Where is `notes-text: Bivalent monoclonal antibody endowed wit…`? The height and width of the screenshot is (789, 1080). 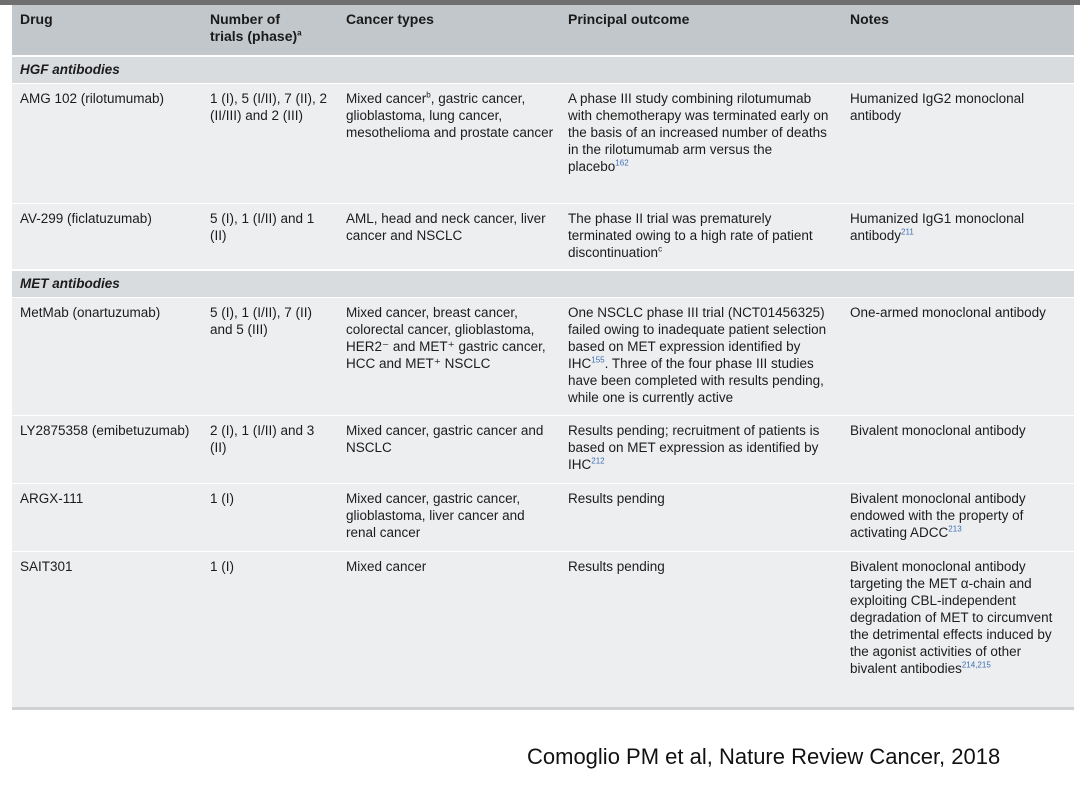
notes-text: Bivalent monoclonal antibody endowed wit… is located at coordinates (938, 515).